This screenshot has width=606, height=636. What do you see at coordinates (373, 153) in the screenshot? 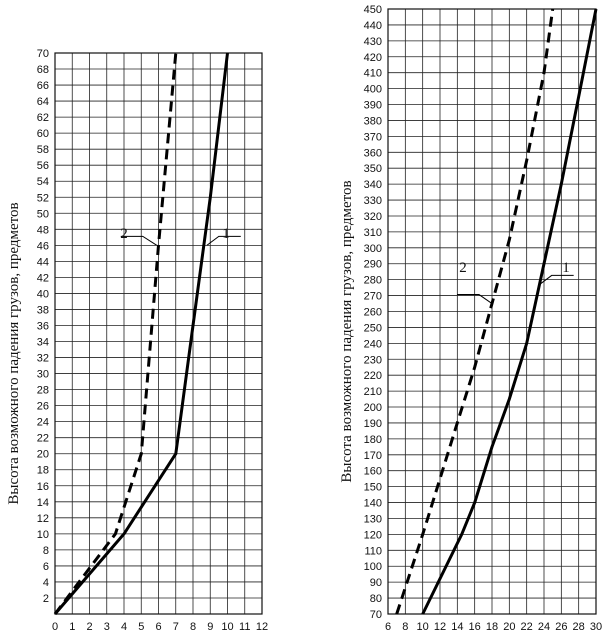
I see `p1-y-tick-360: 360` at bounding box center [373, 153].